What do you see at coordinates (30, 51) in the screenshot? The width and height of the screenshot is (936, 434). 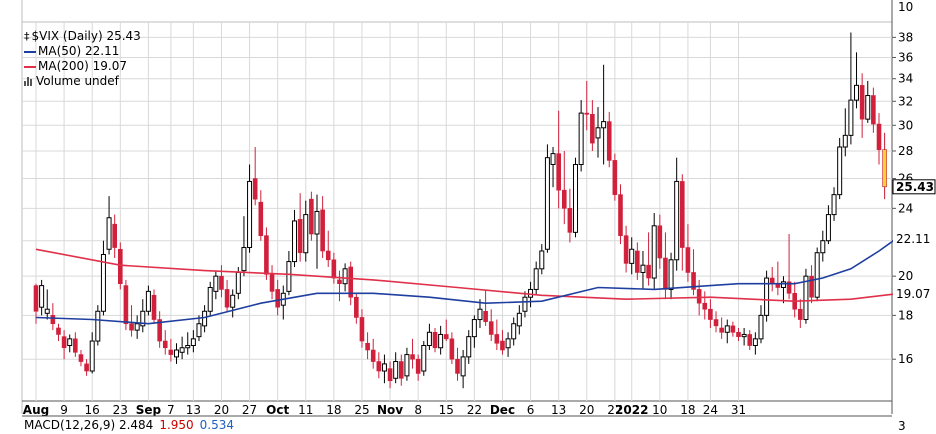 I see `ma50-swatch-icon` at bounding box center [30, 51].